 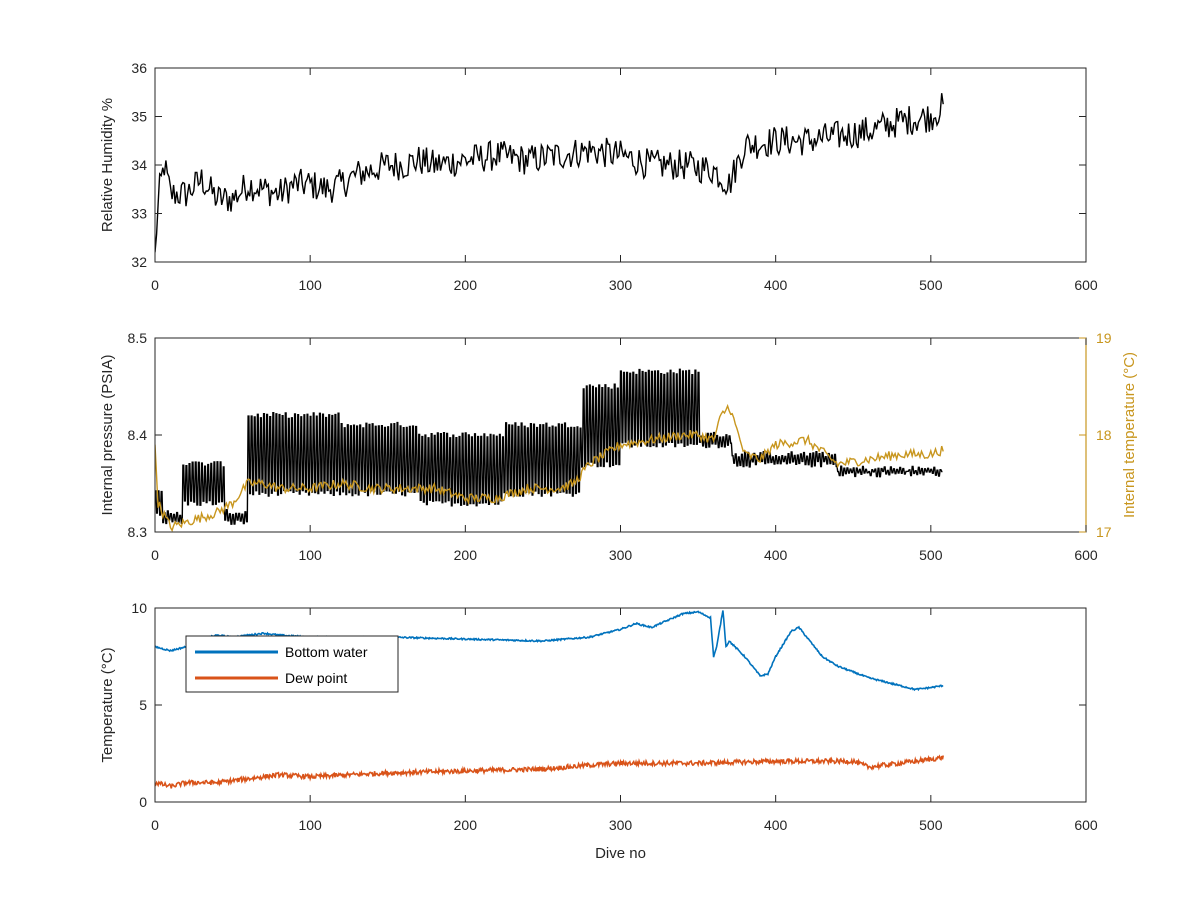 What do you see at coordinates (107, 165) in the screenshot?
I see `y-axis-label: Relative Humidity %` at bounding box center [107, 165].